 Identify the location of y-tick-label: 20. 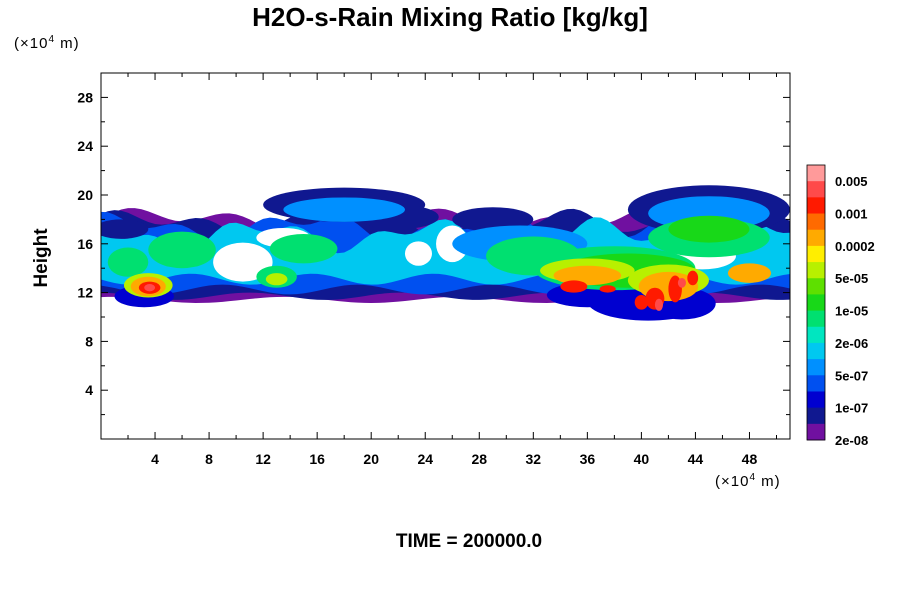
(85, 195).